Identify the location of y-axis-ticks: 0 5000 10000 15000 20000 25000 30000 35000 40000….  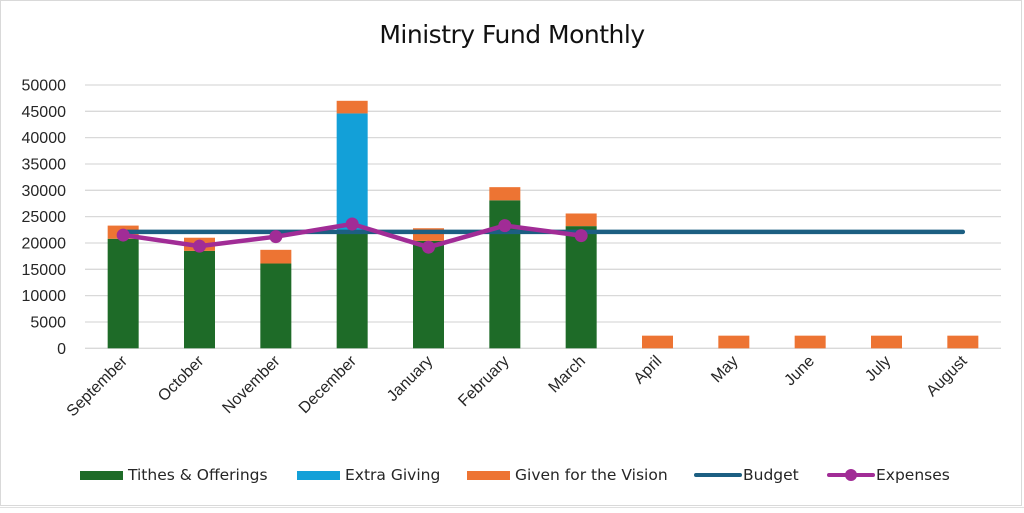
(44, 218).